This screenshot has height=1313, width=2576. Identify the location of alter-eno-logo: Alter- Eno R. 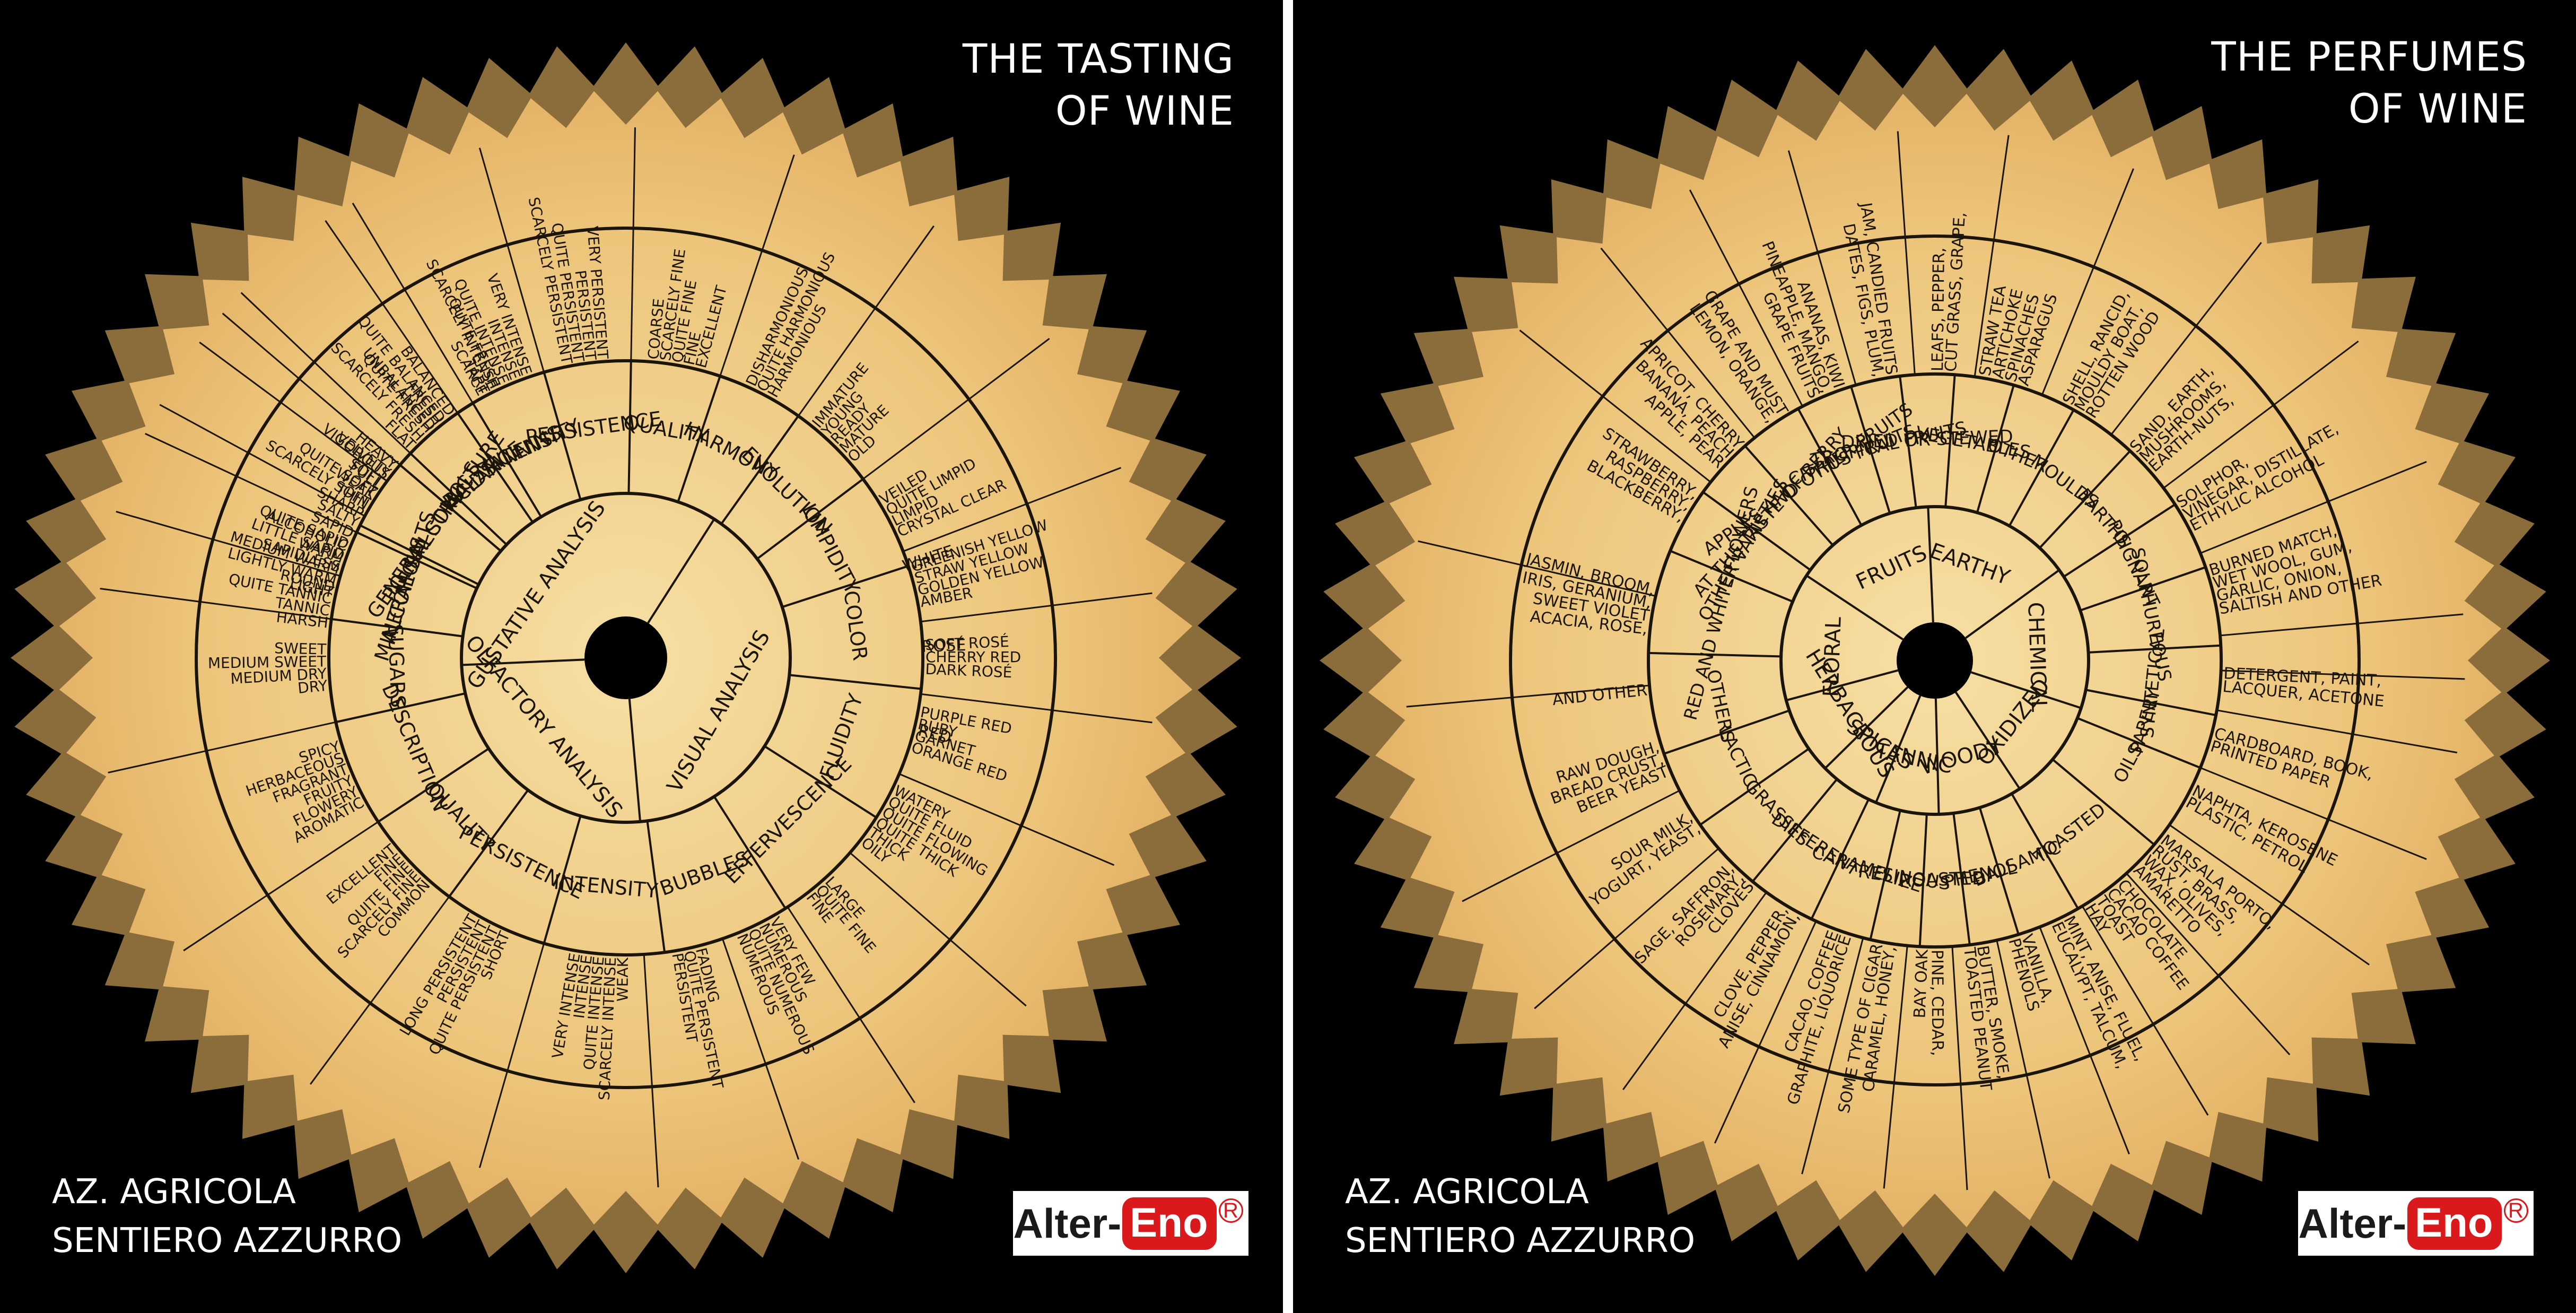
(1130, 1223).